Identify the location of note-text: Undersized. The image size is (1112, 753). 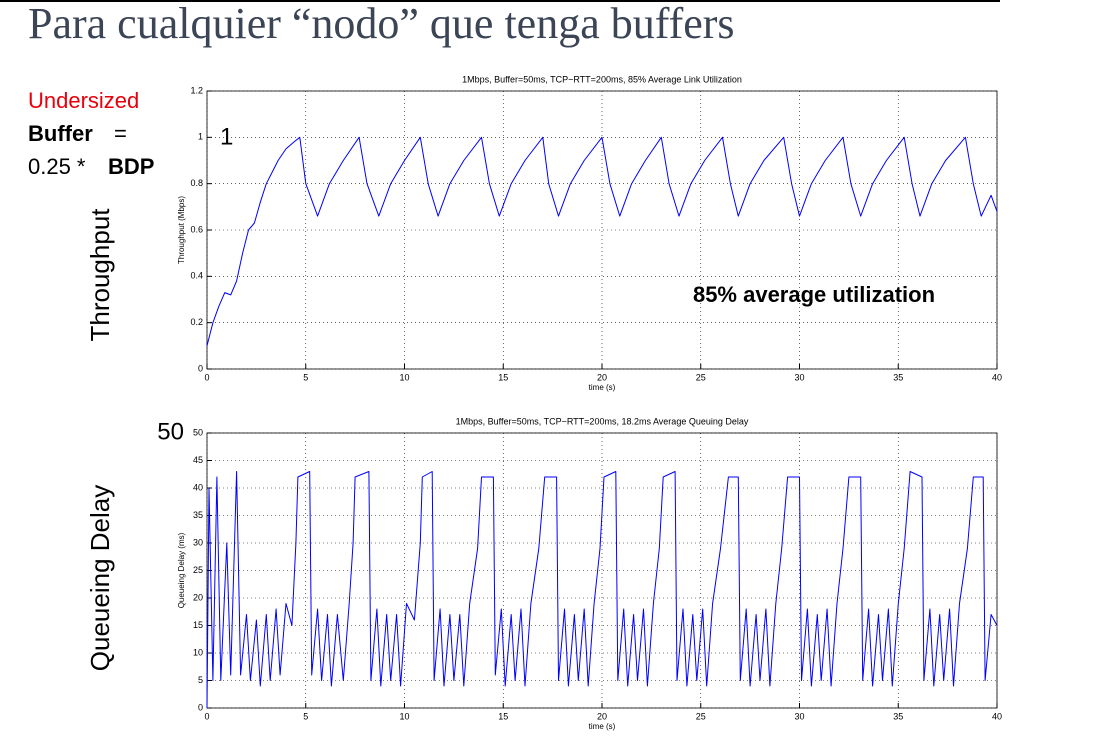
(83, 100).